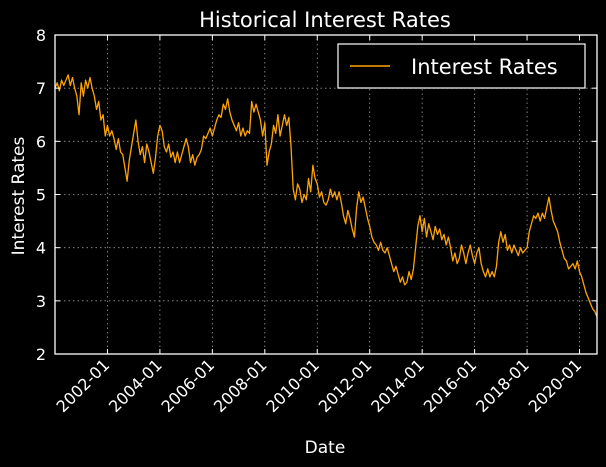 The image size is (606, 467). I want to click on chart-title: Historical Interest Rates, so click(325, 20).